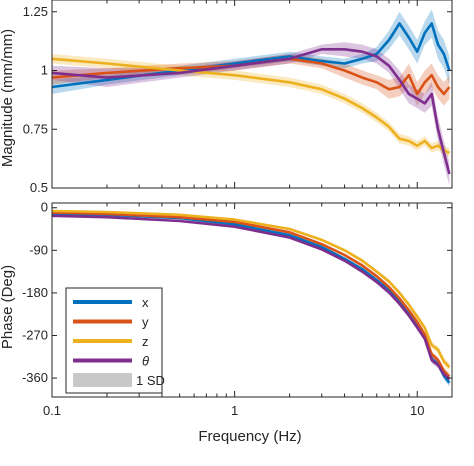 The width and height of the screenshot is (474, 466). I want to click on ph-y-tick-label: -180, so click(35, 292).